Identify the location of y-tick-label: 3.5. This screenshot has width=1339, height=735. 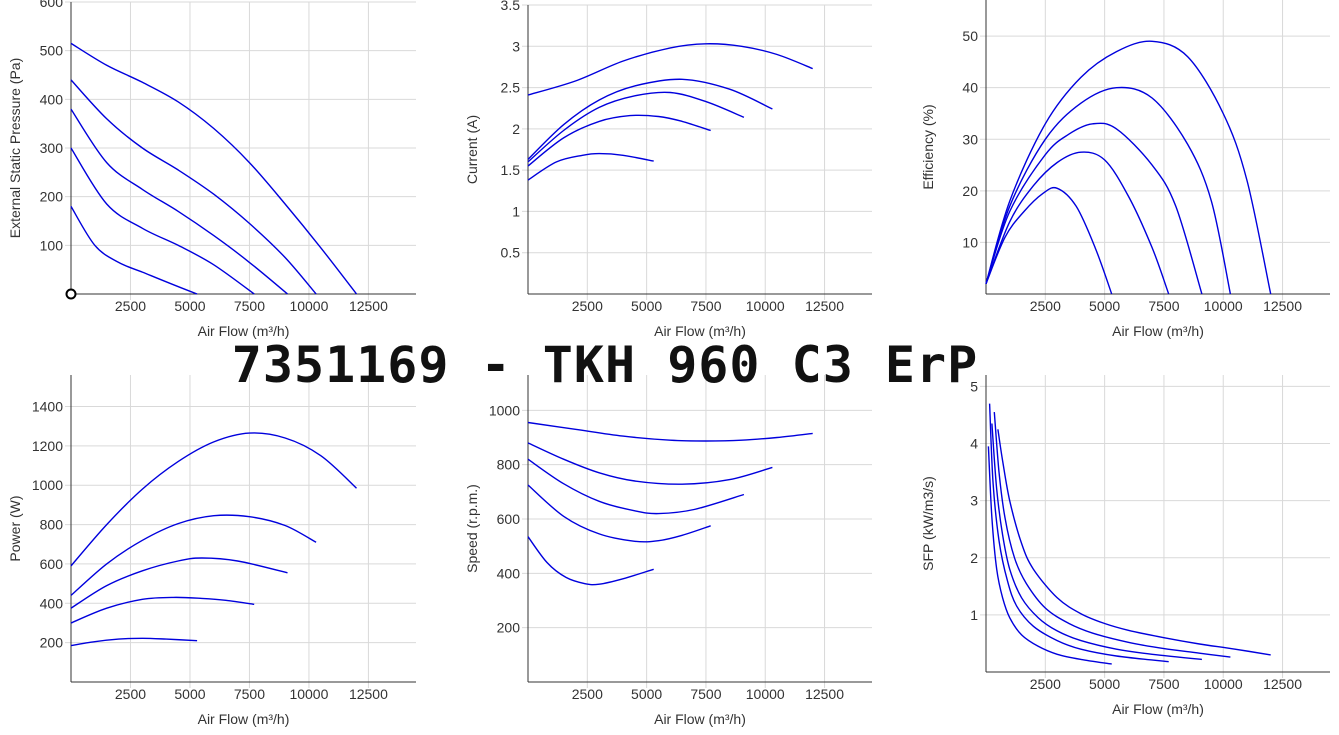
(511, 6).